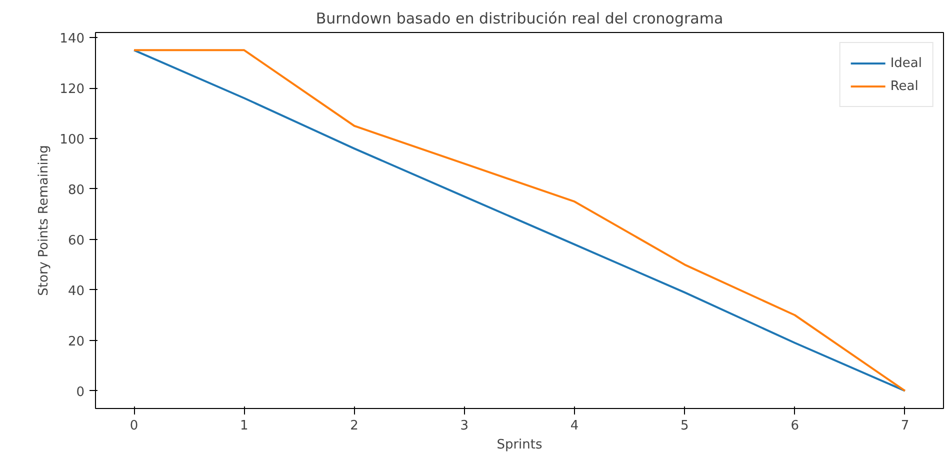  What do you see at coordinates (244, 426) in the screenshot?
I see `x-tick-label: 1` at bounding box center [244, 426].